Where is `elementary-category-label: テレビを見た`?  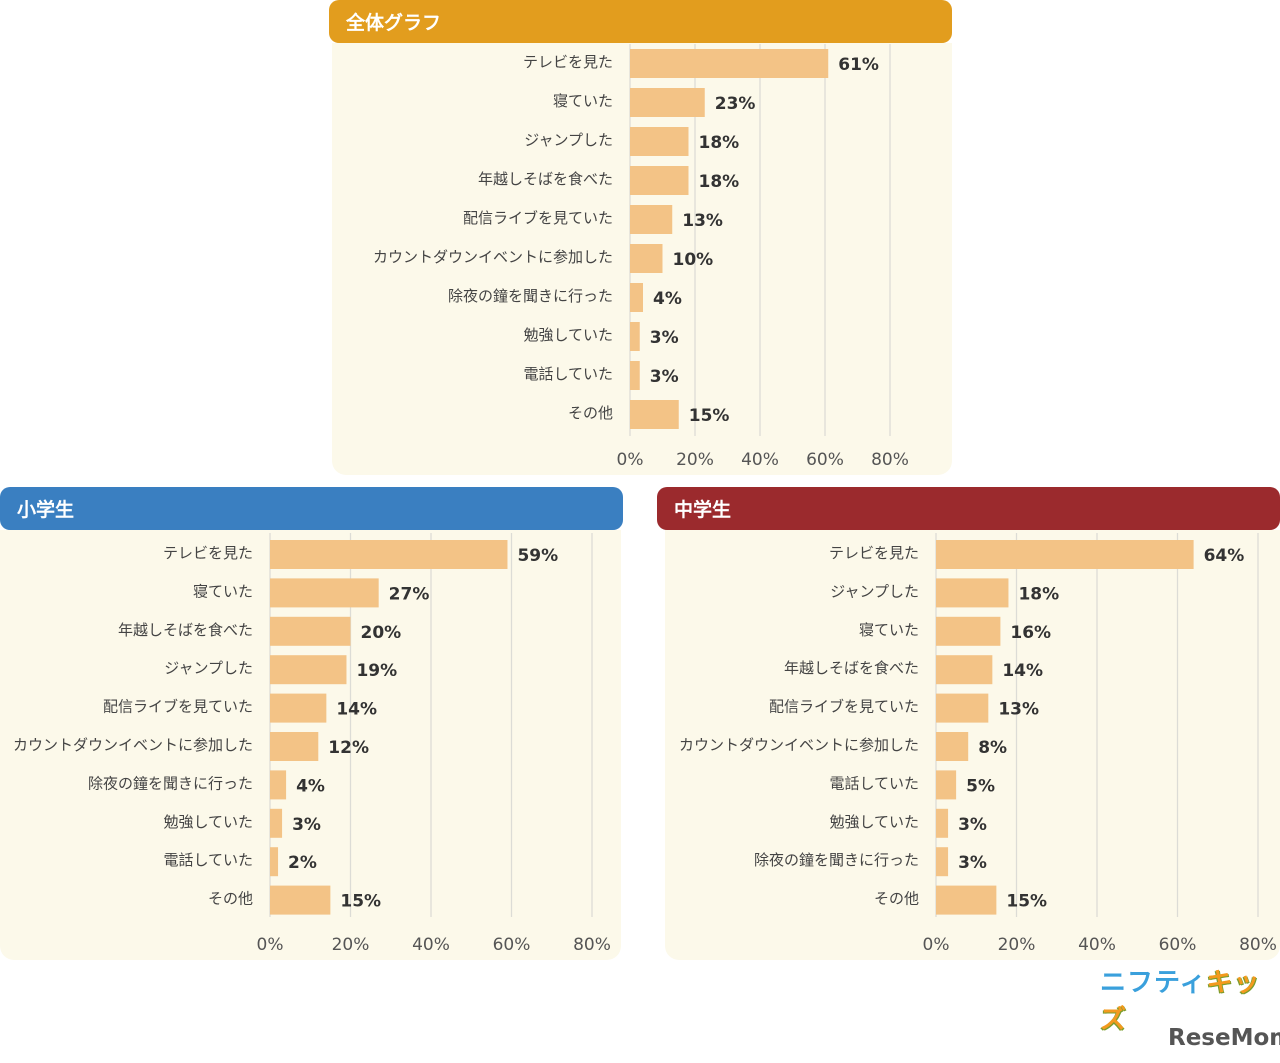
elementary-category-label: テレビを見た is located at coordinates (208, 553).